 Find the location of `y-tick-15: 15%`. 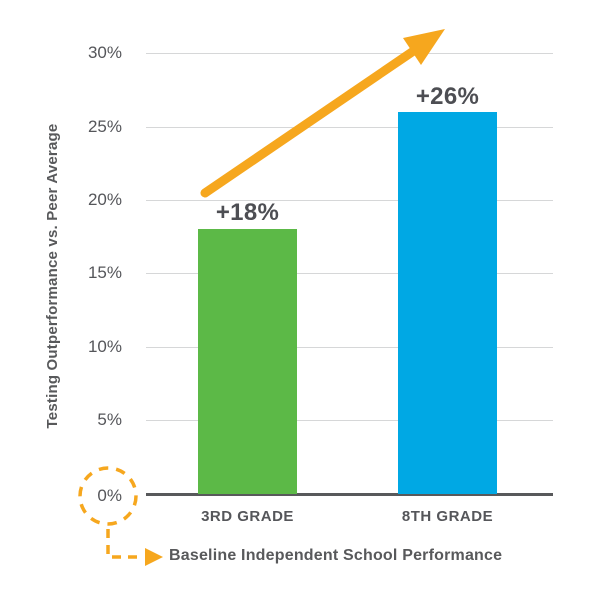

y-tick-15: 15% is located at coordinates (104, 272).